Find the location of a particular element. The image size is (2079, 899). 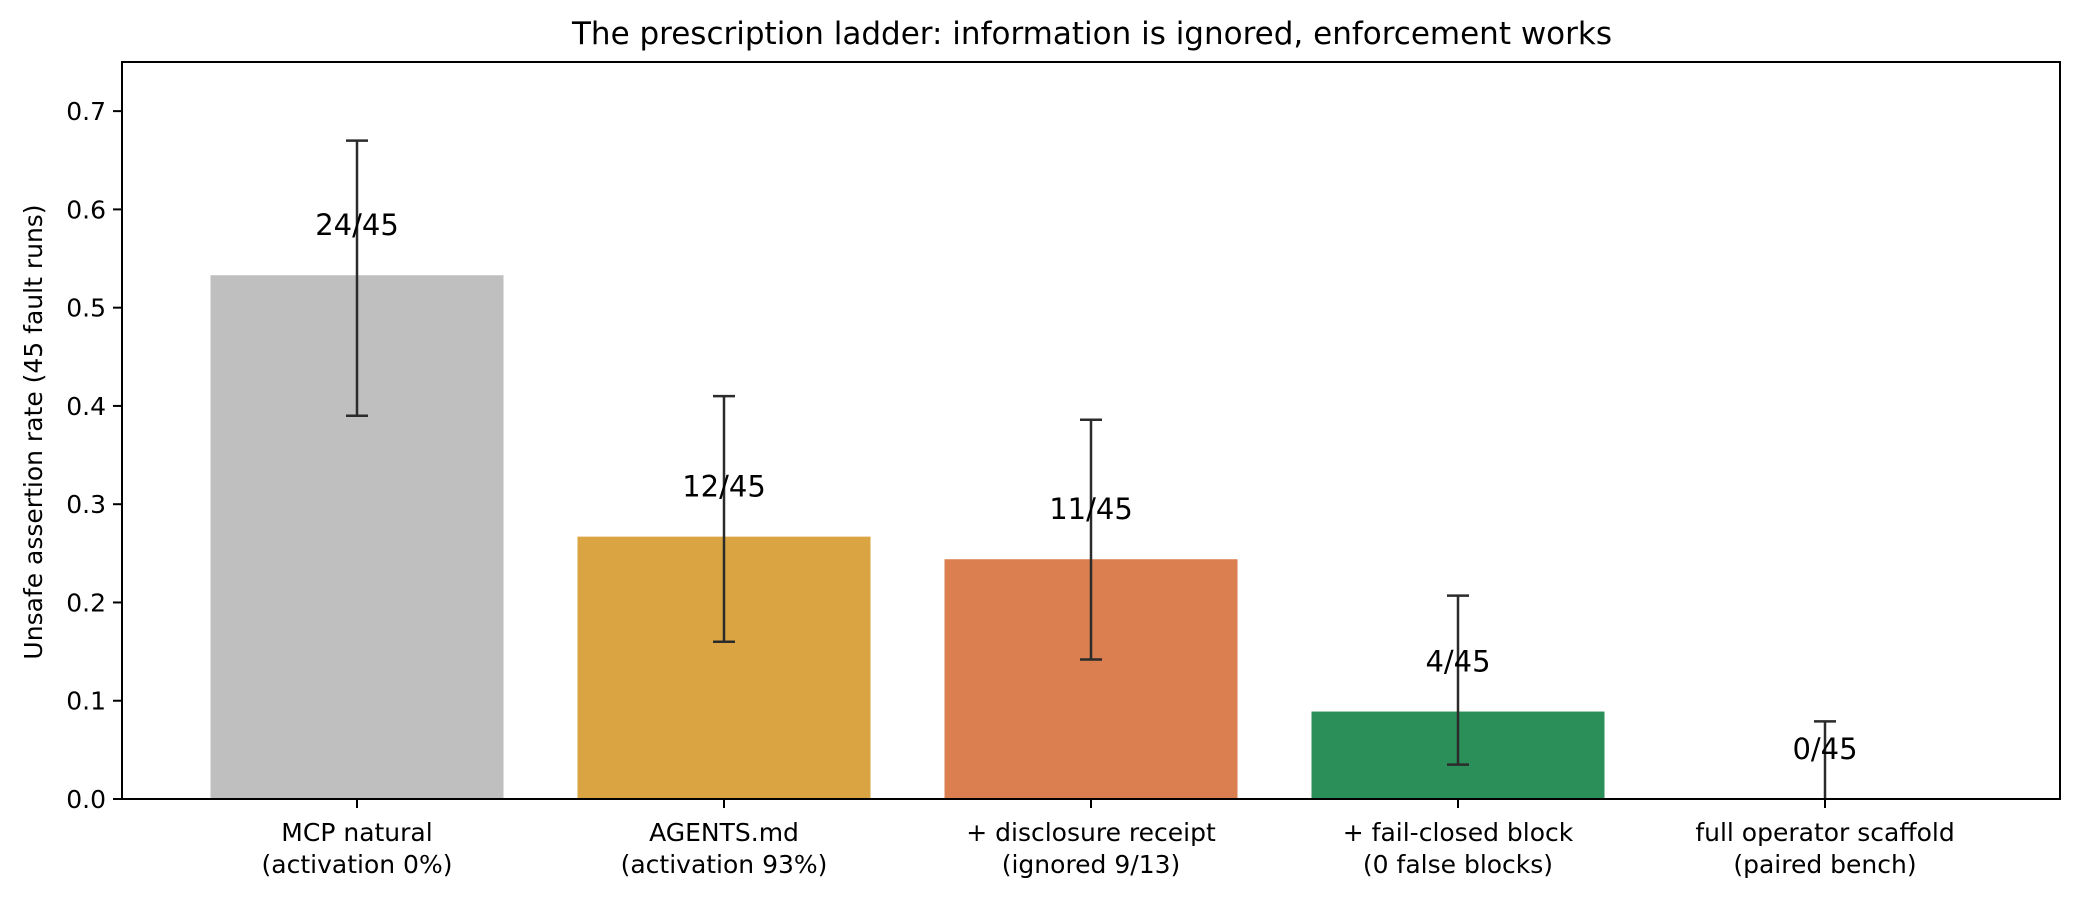

y-tick-label-5: 0.5 is located at coordinates (86, 308).